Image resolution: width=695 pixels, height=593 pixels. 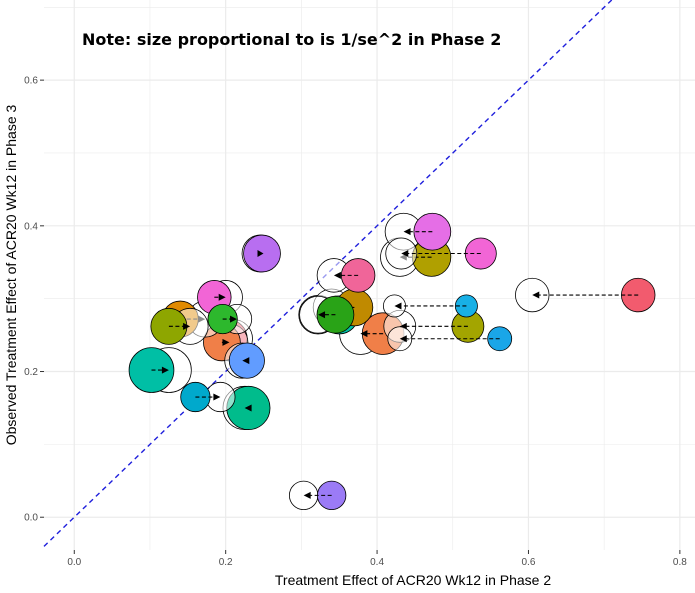 I want to click on shrunk-estimate-circle, so click(x=303, y=495).